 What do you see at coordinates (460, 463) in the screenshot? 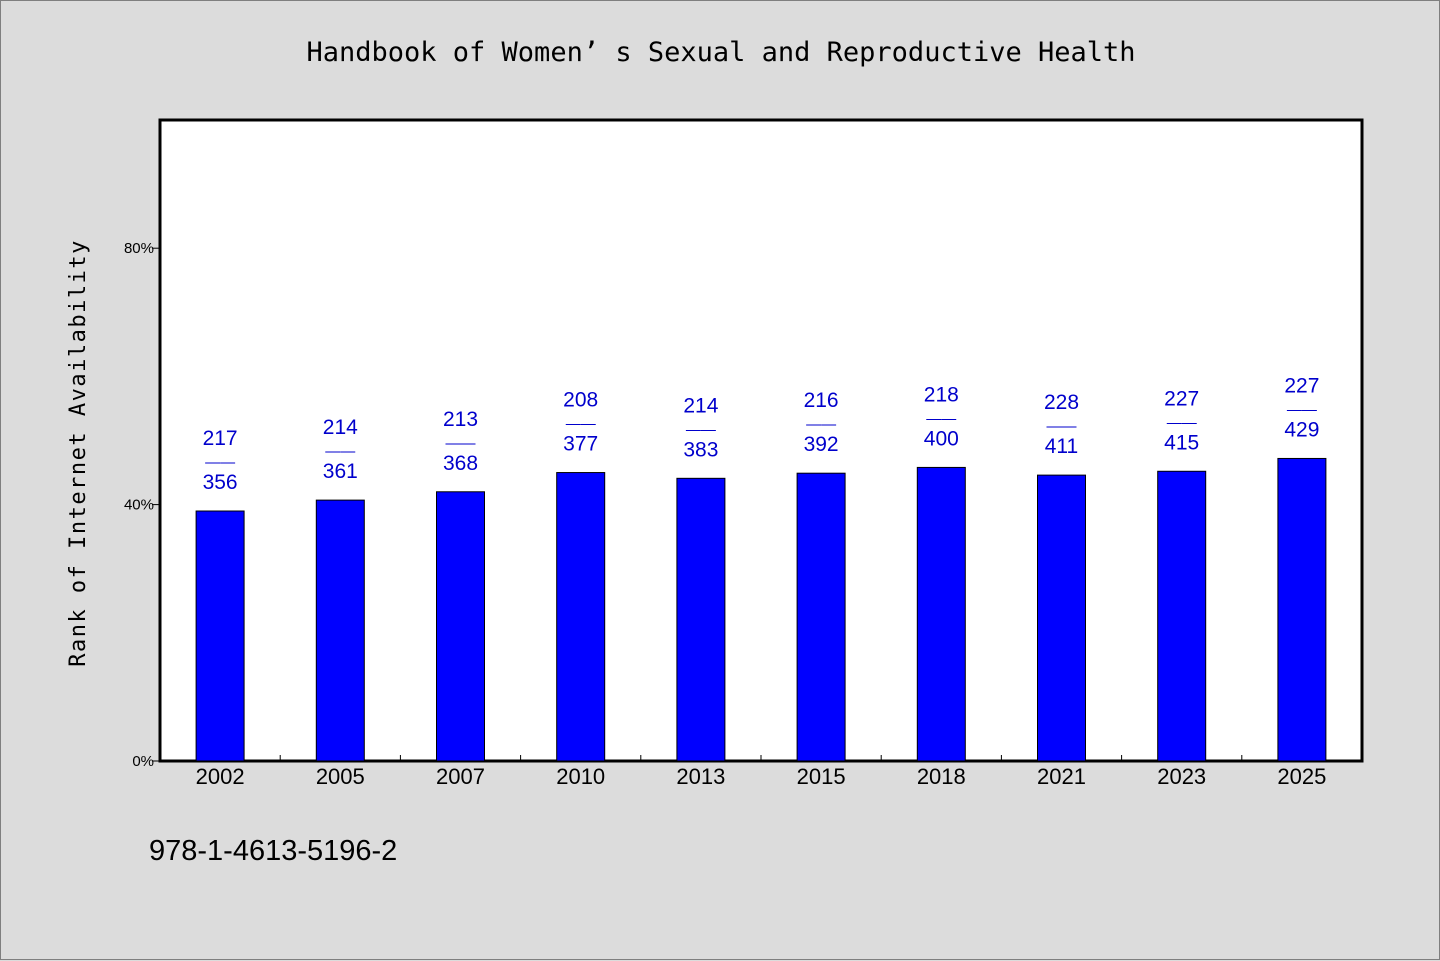
I see `bar-label-bottom: 368` at bounding box center [460, 463].